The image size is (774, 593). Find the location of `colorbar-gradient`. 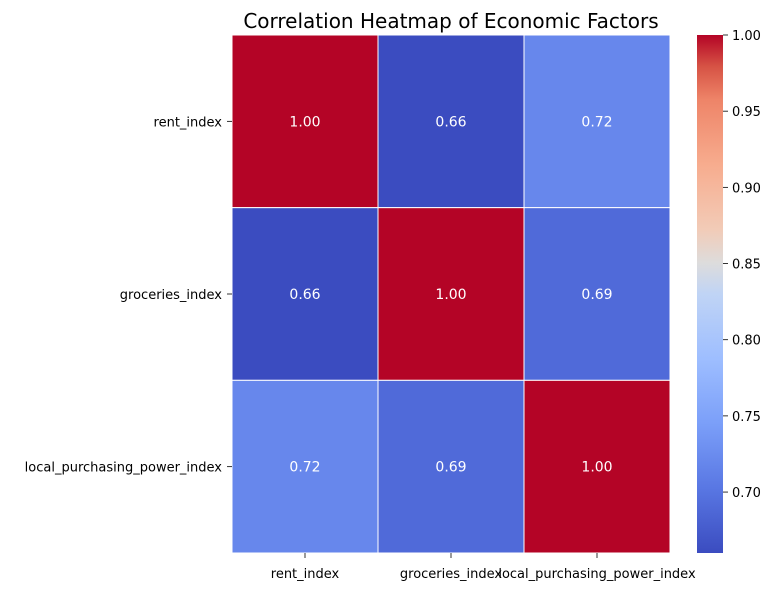

colorbar-gradient is located at coordinates (710, 294).